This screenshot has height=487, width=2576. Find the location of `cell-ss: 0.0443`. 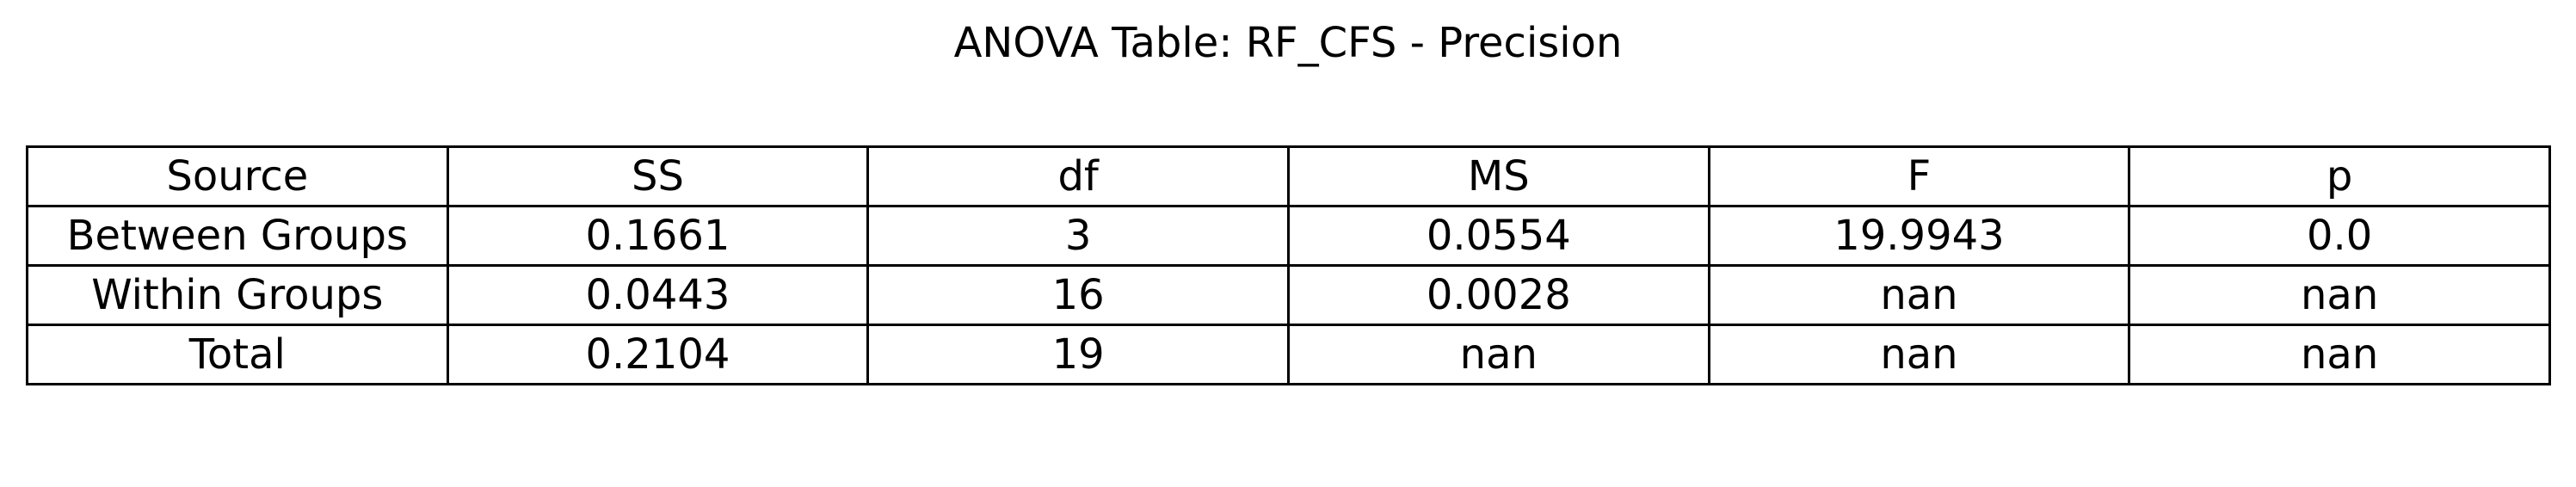

cell-ss: 0.0443 is located at coordinates (658, 295).